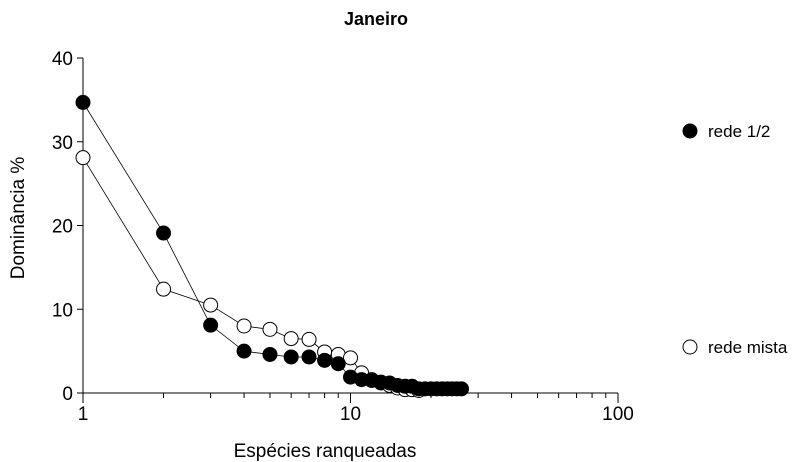  Describe the element at coordinates (62, 227) in the screenshot. I see `y-tick-label: 20` at that location.